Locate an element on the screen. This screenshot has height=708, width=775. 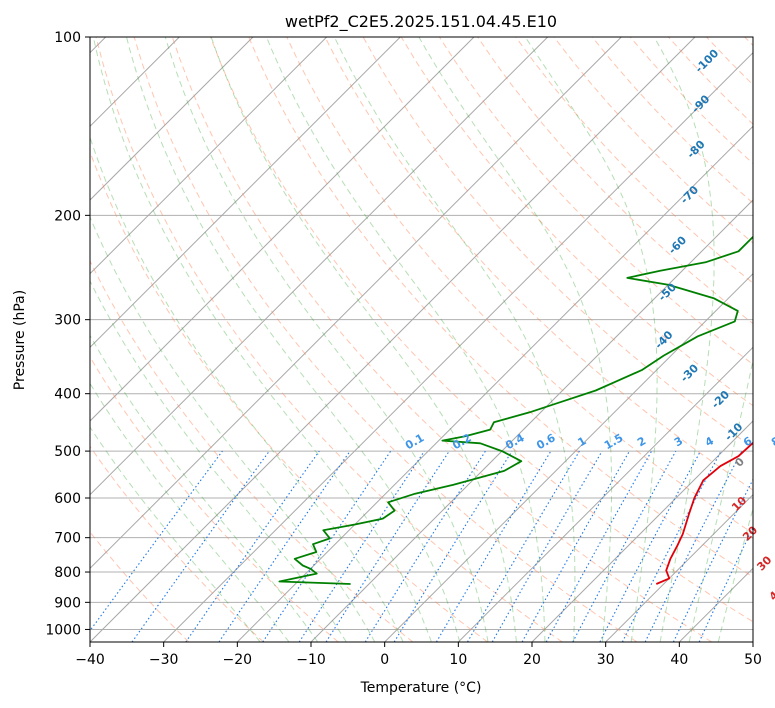
x-tick-label: 40 is located at coordinates (679, 660).